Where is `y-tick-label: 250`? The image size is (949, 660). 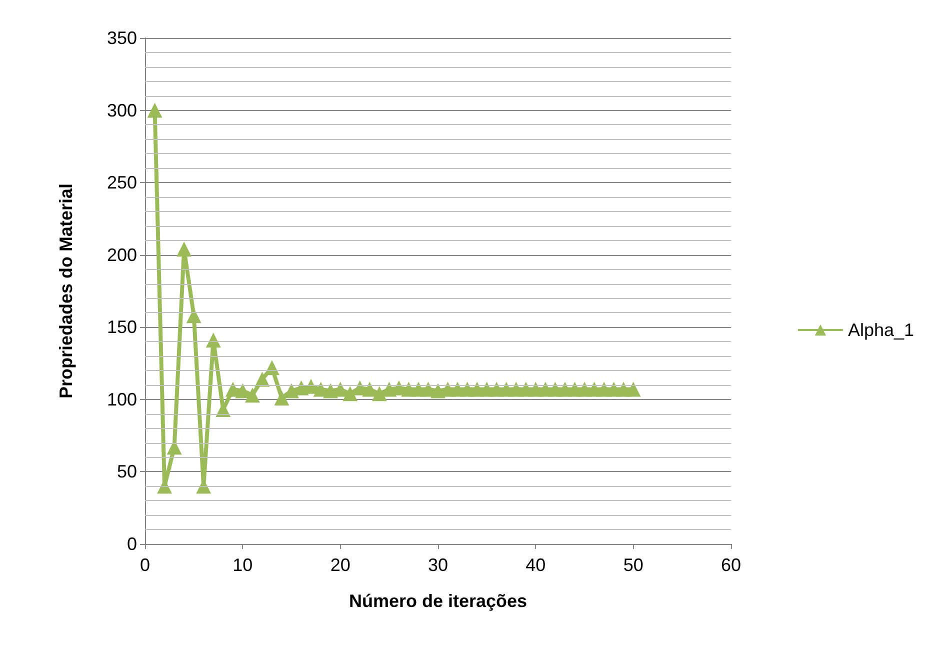 y-tick-label: 250 is located at coordinates (121, 182).